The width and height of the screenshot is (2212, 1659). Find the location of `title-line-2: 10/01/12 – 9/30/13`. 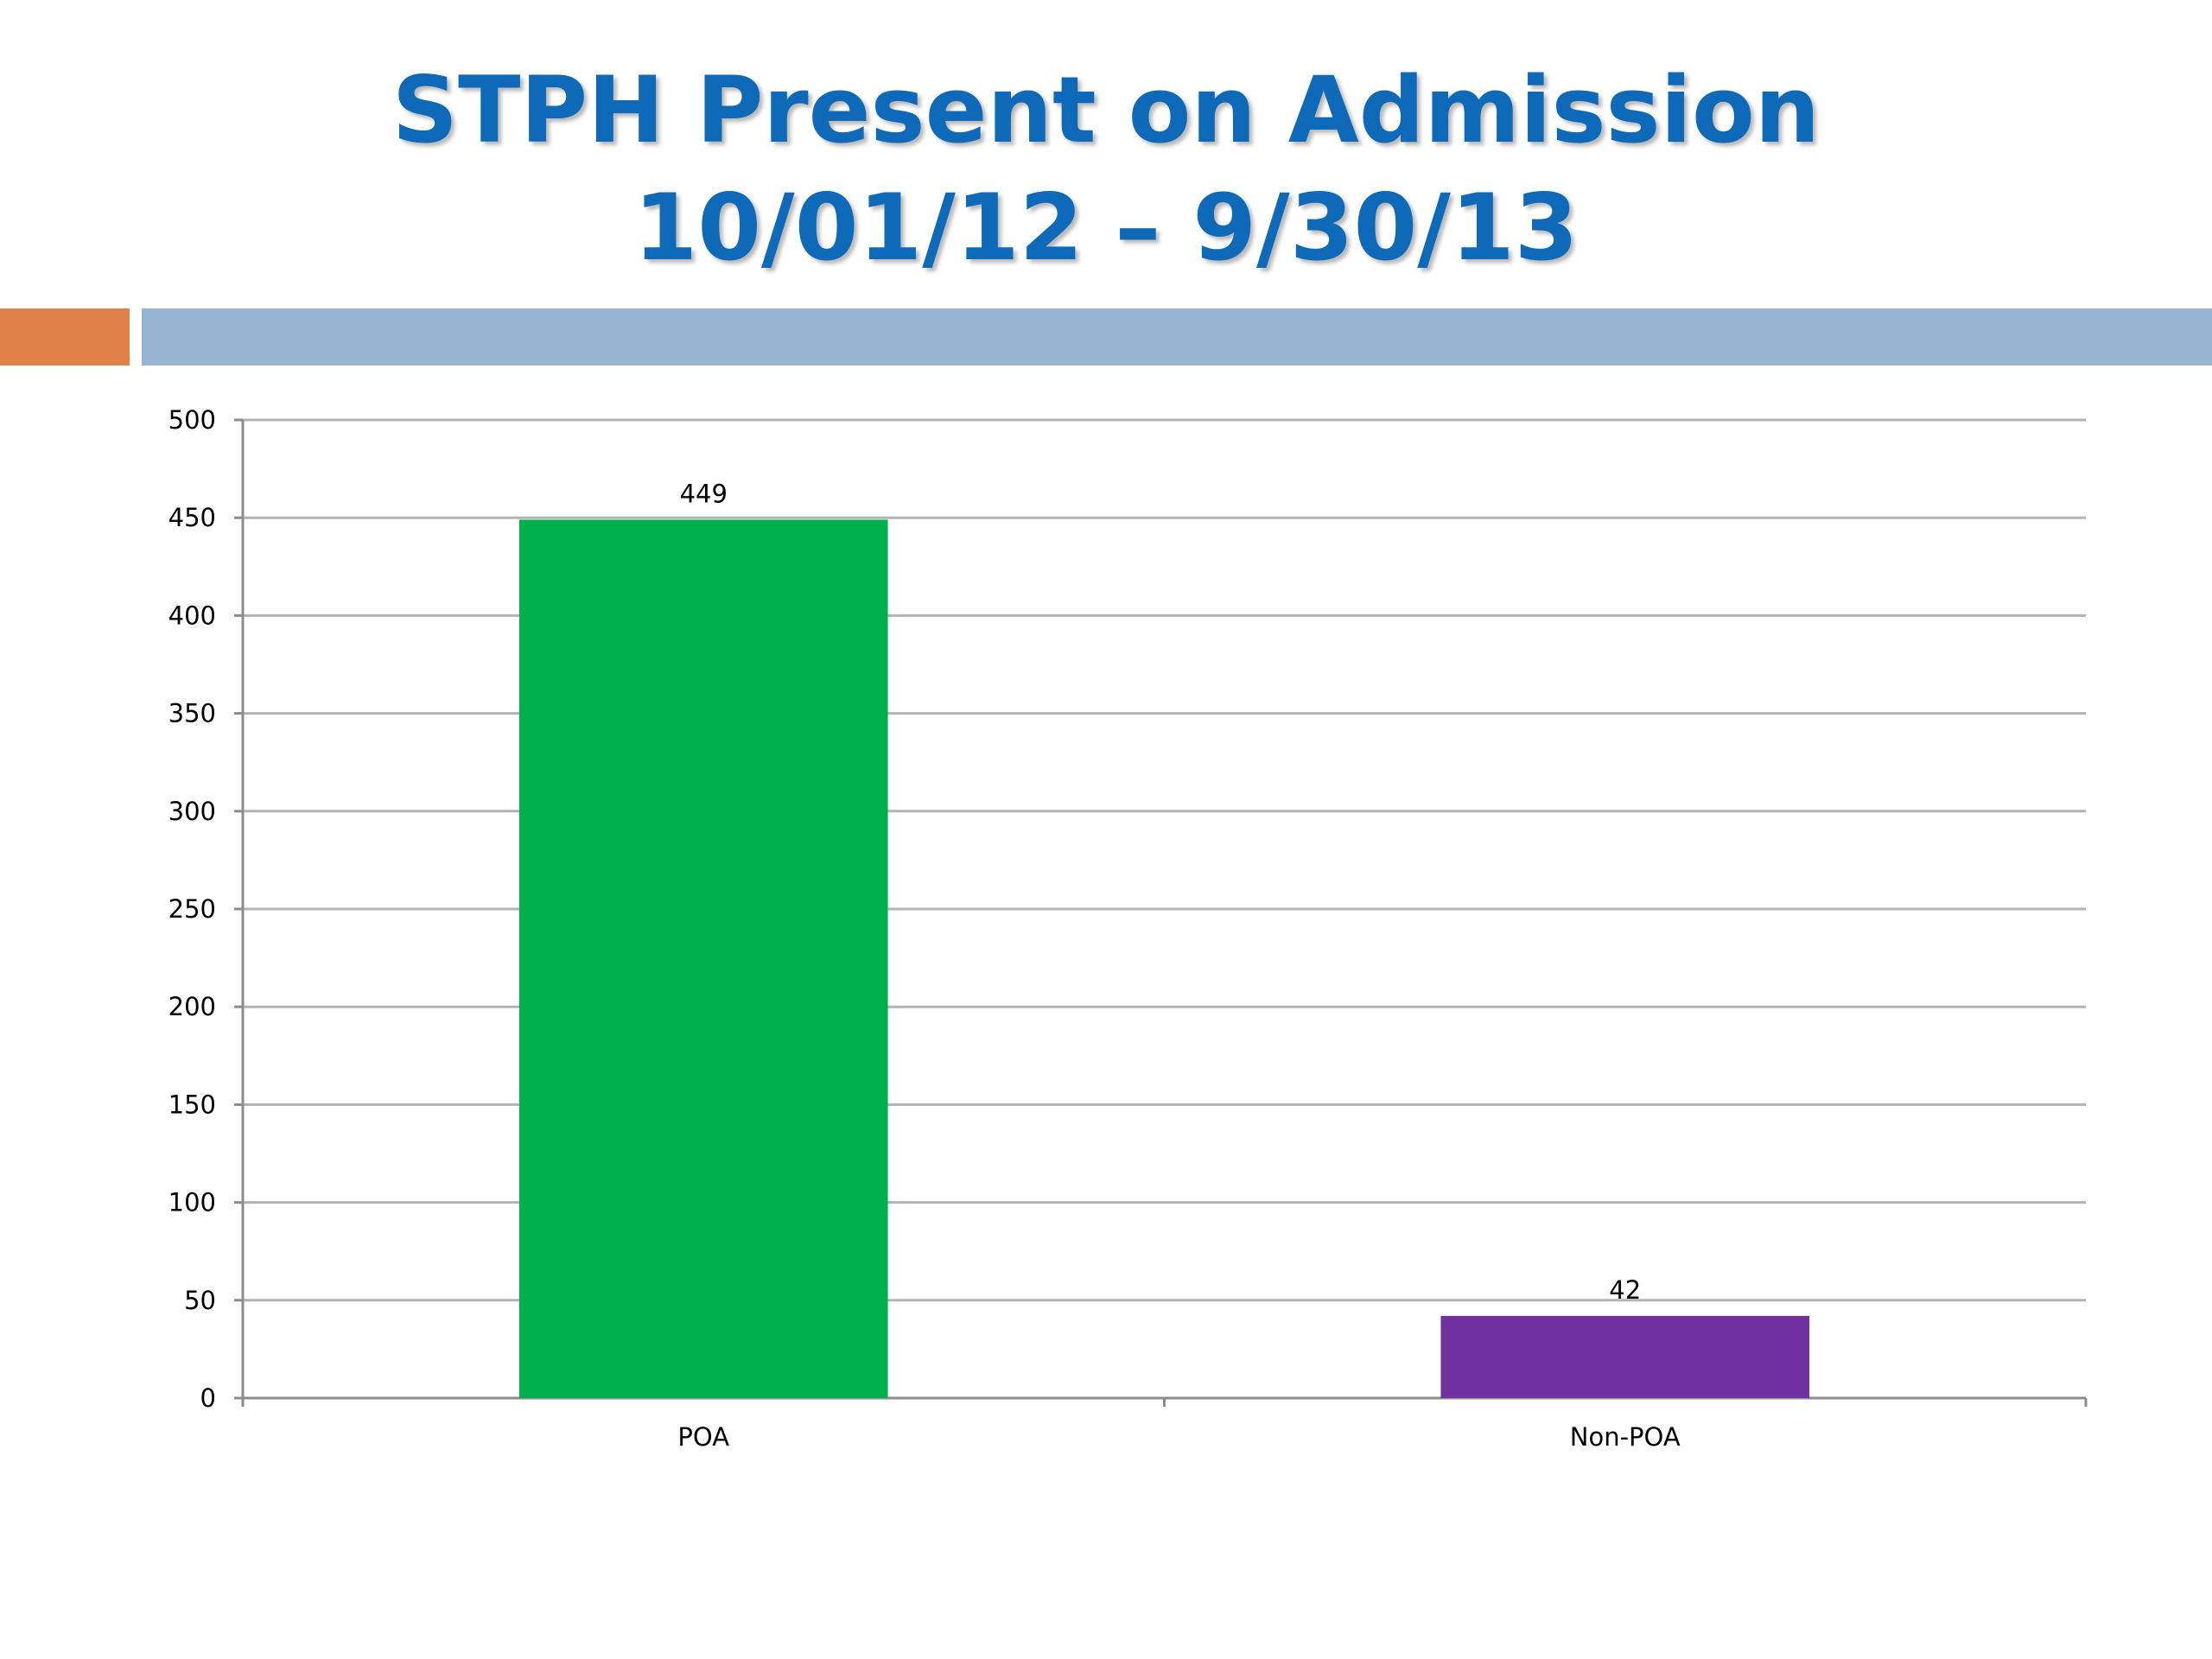

title-line-2: 10/01/12 – 9/30/13 is located at coordinates (1106, 228).